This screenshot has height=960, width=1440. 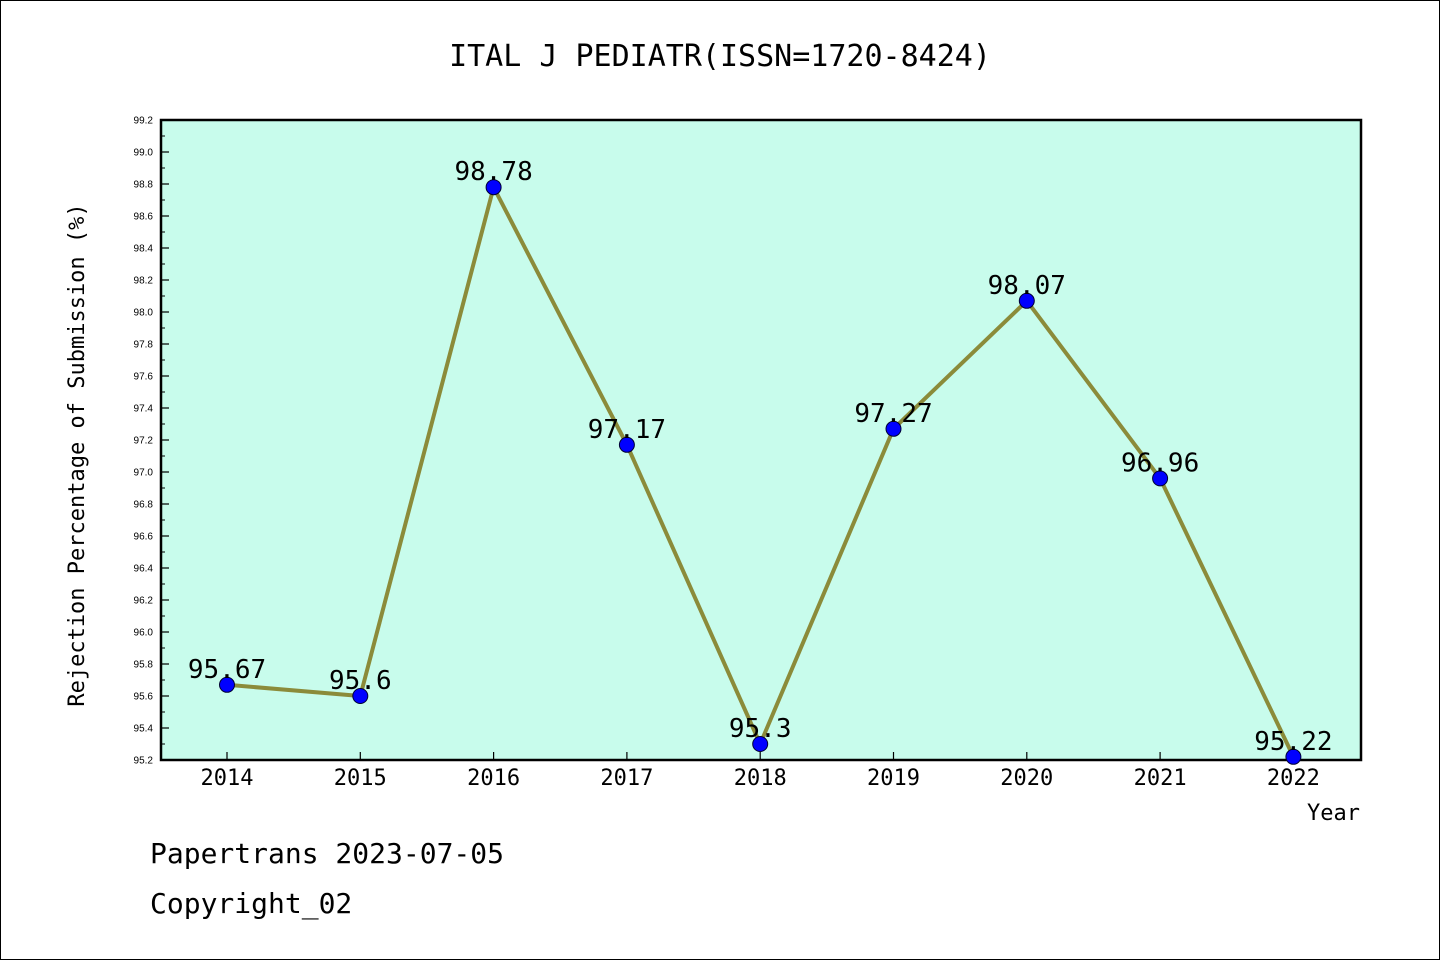 What do you see at coordinates (893, 414) in the screenshot?
I see `data-label-2019: 97.27` at bounding box center [893, 414].